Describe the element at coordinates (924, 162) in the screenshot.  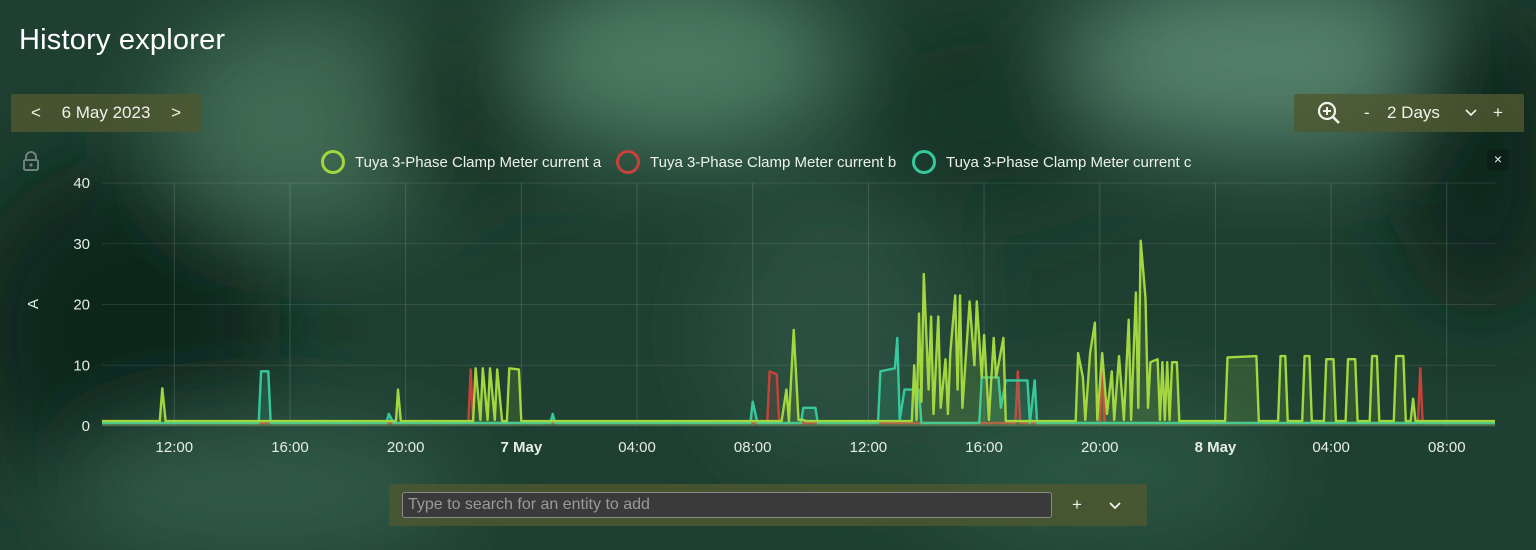
I see `legend-marker-c` at that location.